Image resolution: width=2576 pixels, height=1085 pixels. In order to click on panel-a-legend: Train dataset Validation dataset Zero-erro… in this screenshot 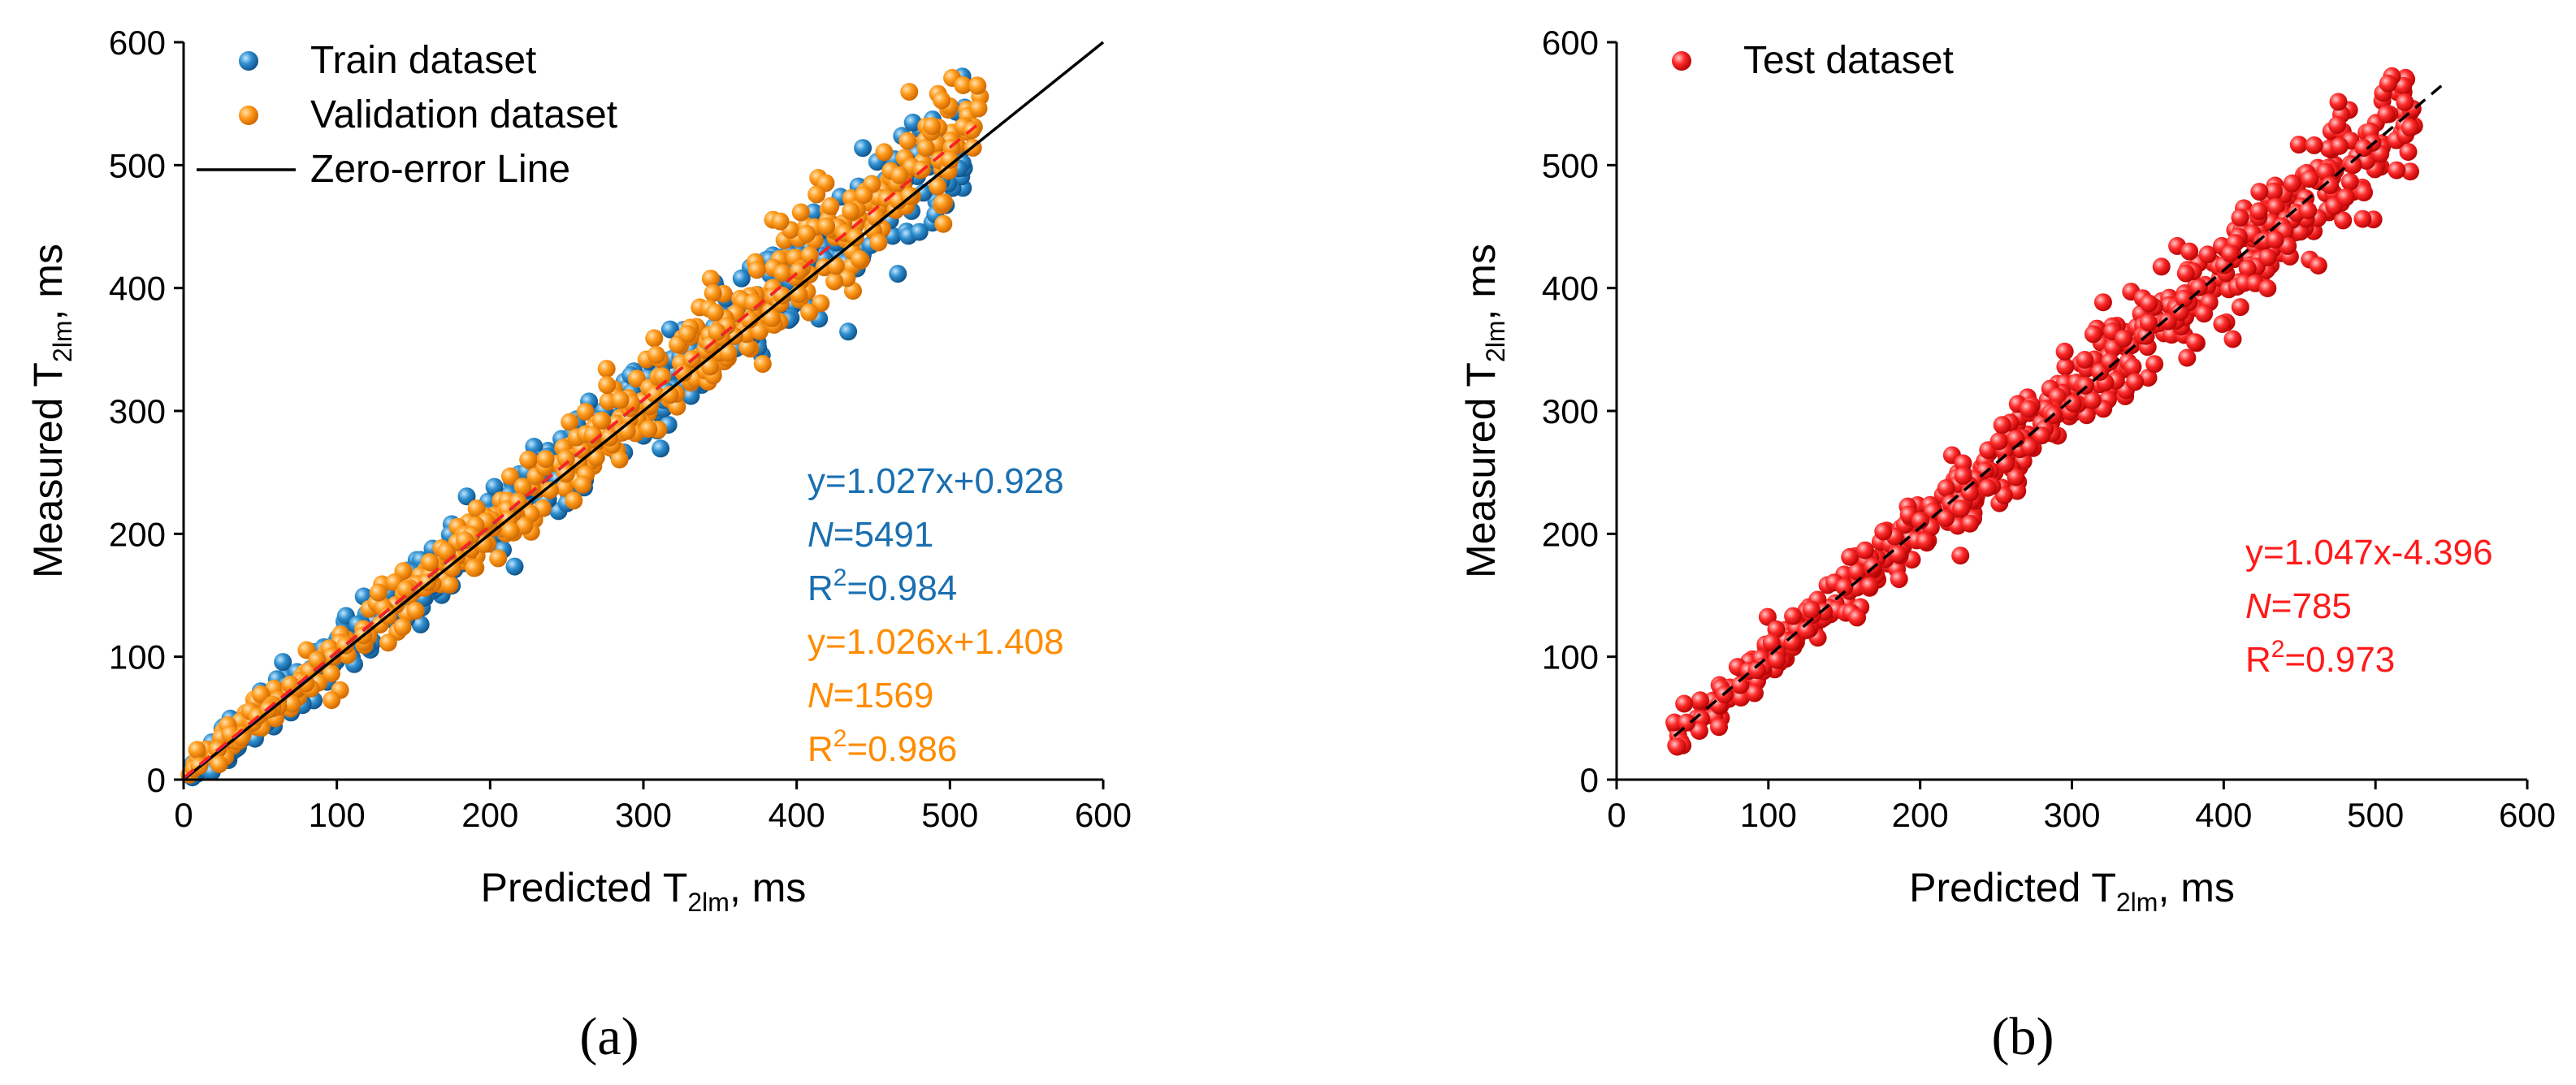, I will do `click(407, 115)`.